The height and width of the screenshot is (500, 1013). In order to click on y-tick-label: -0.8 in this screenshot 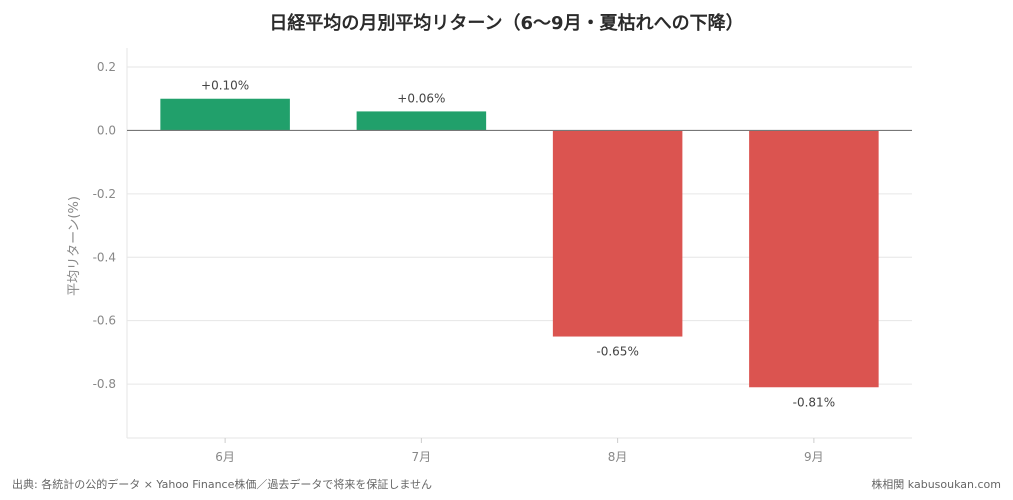, I will do `click(104, 384)`.